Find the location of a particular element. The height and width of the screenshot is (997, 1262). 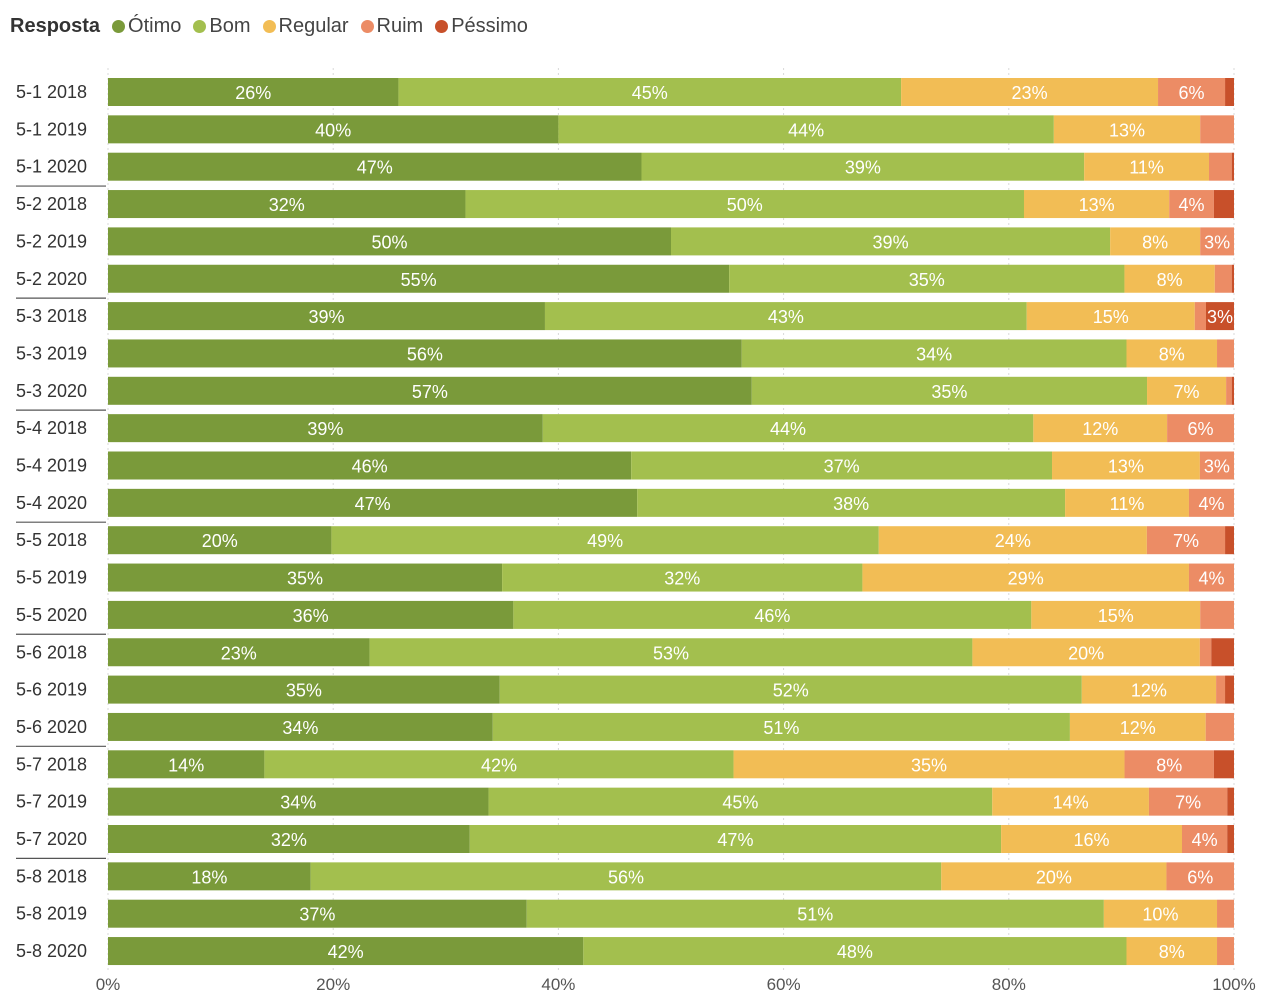

legend-item-bom: Bom is located at coordinates (222, 26).